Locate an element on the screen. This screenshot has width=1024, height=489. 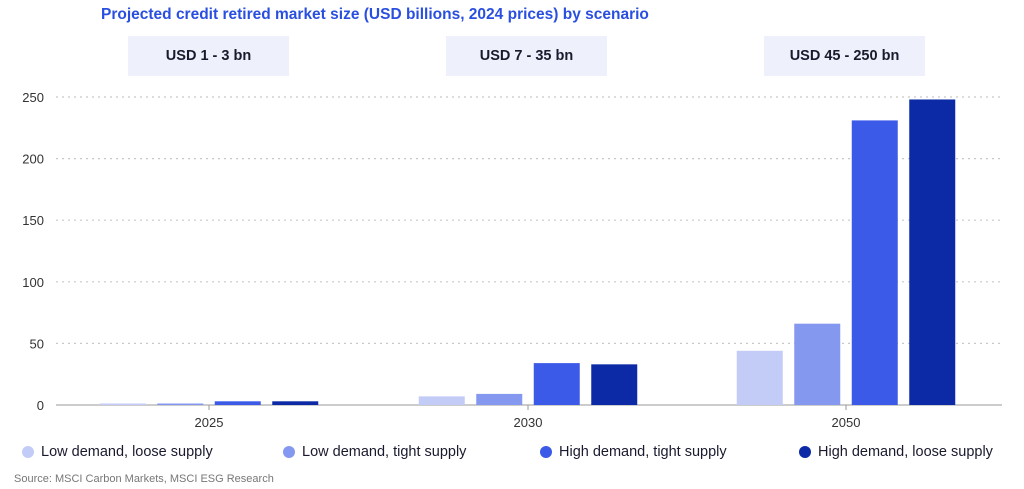
y-tick-label-0: 0 is located at coordinates (40, 405).